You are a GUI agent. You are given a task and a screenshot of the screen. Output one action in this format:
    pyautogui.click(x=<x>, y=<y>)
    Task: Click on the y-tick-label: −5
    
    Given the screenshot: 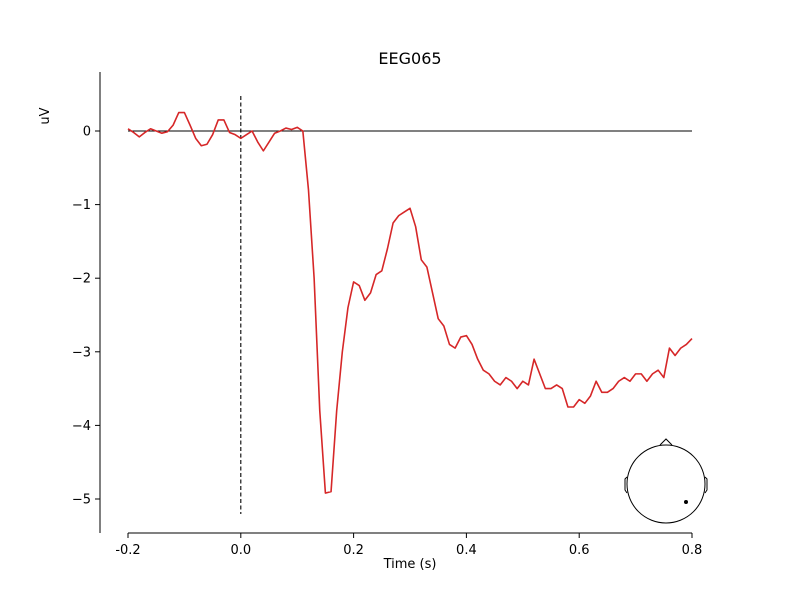 What is the action you would take?
    pyautogui.click(x=81, y=500)
    